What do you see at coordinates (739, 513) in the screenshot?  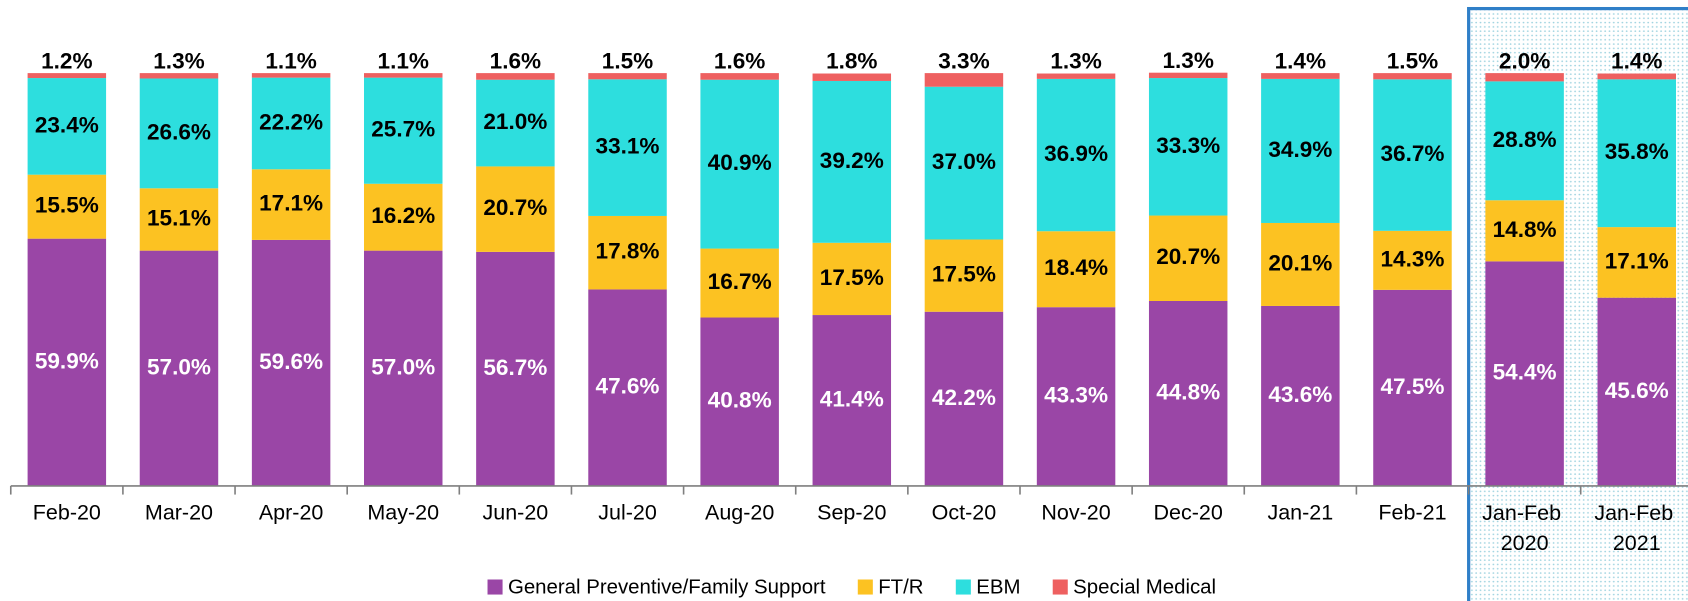 I see `x-tick-label: Aug-20` at bounding box center [739, 513].